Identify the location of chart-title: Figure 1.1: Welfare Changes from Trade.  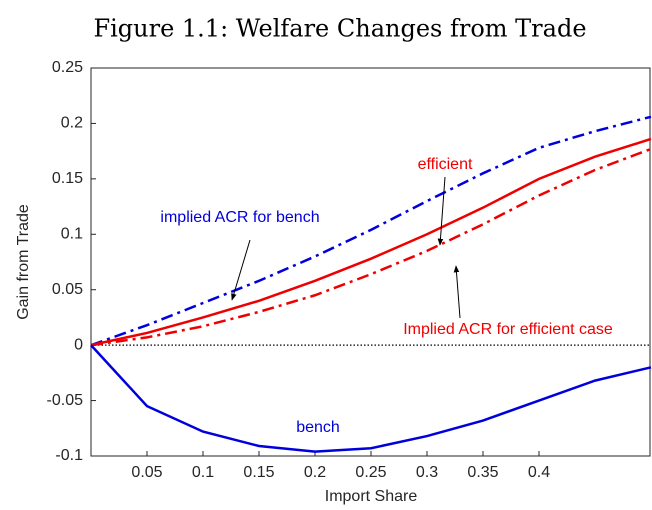
(339, 29).